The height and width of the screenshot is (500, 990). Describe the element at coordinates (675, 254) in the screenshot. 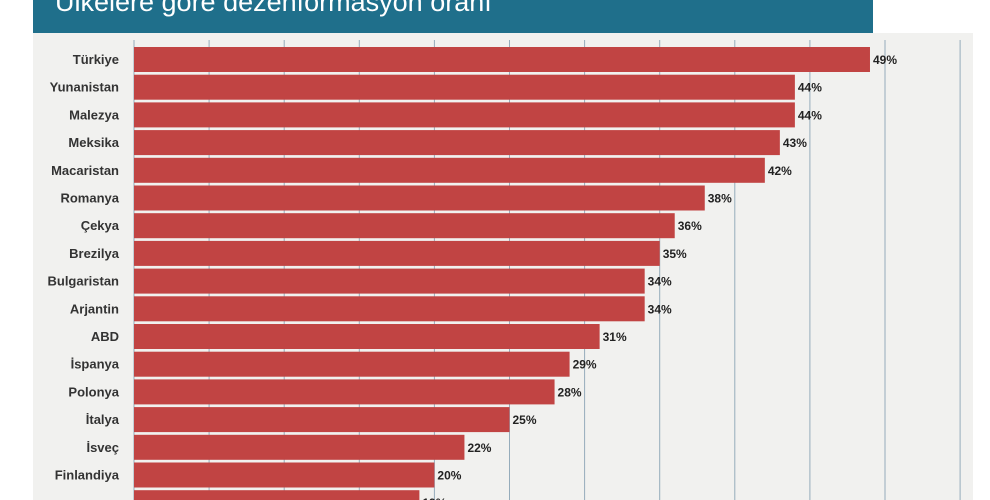

I see `value-label: 35%` at that location.